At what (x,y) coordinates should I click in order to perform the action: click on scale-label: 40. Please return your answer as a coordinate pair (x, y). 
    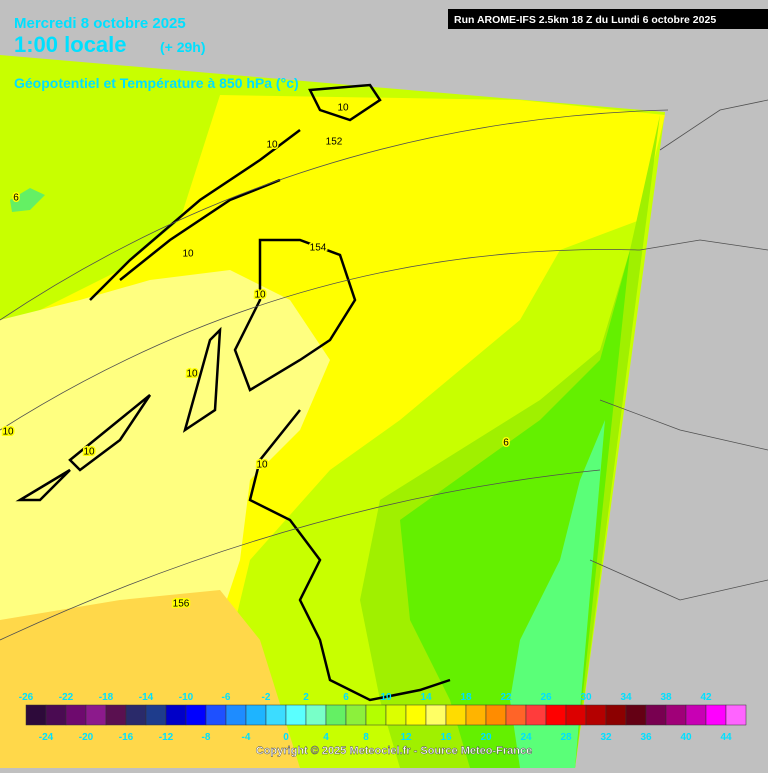
    Looking at the image, I should click on (686, 737).